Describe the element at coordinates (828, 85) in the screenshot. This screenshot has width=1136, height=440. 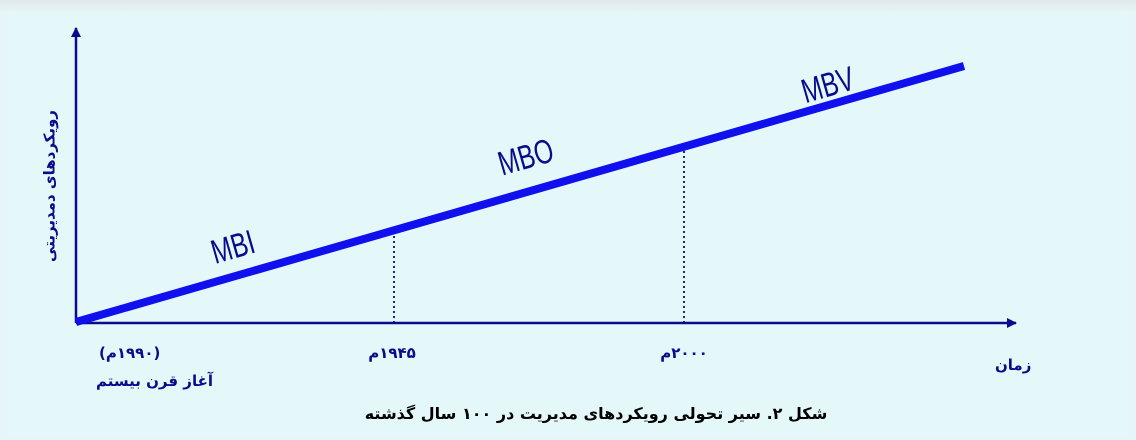
I see `stage-label-mbv: MBV` at that location.